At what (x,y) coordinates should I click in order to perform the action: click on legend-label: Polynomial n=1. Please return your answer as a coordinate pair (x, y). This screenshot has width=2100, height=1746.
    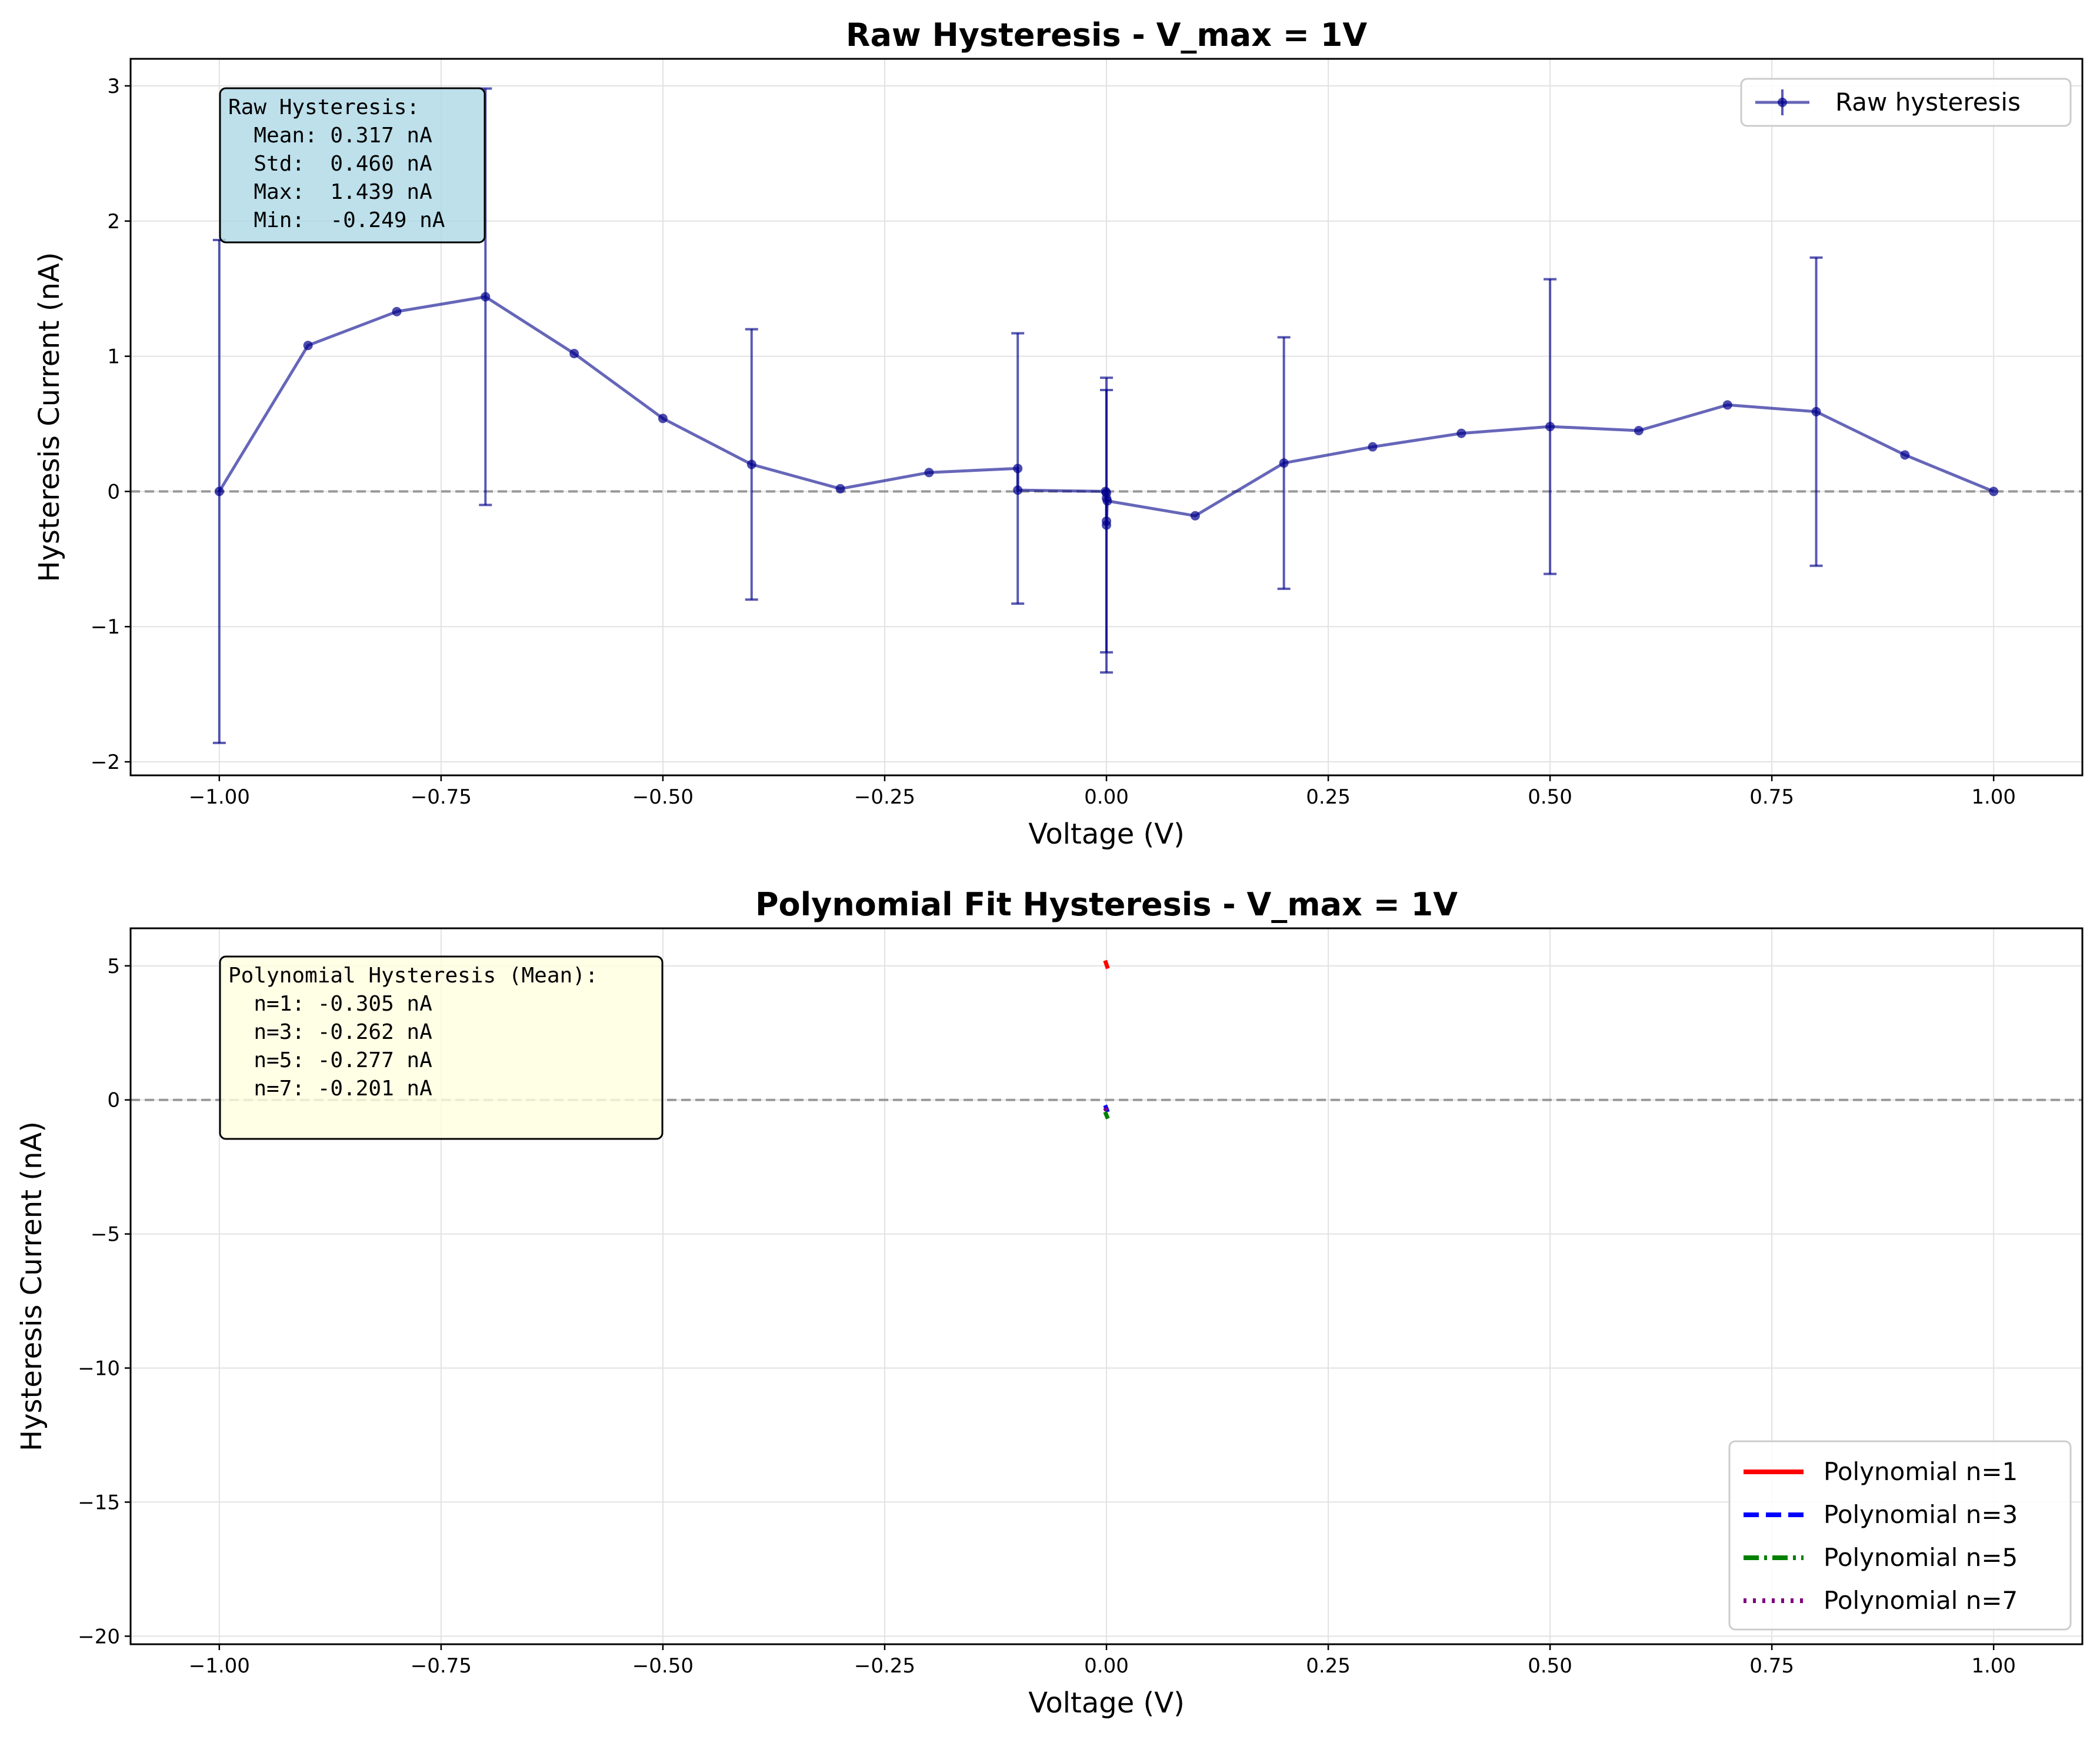
    Looking at the image, I should click on (1921, 1471).